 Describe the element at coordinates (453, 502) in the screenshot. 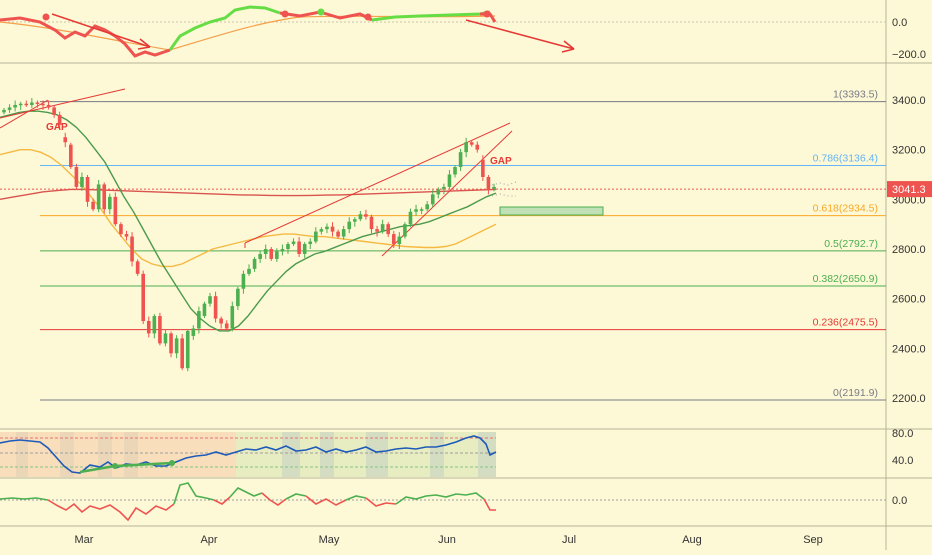

I see `bottom-oscillator-pane: 0.0` at that location.